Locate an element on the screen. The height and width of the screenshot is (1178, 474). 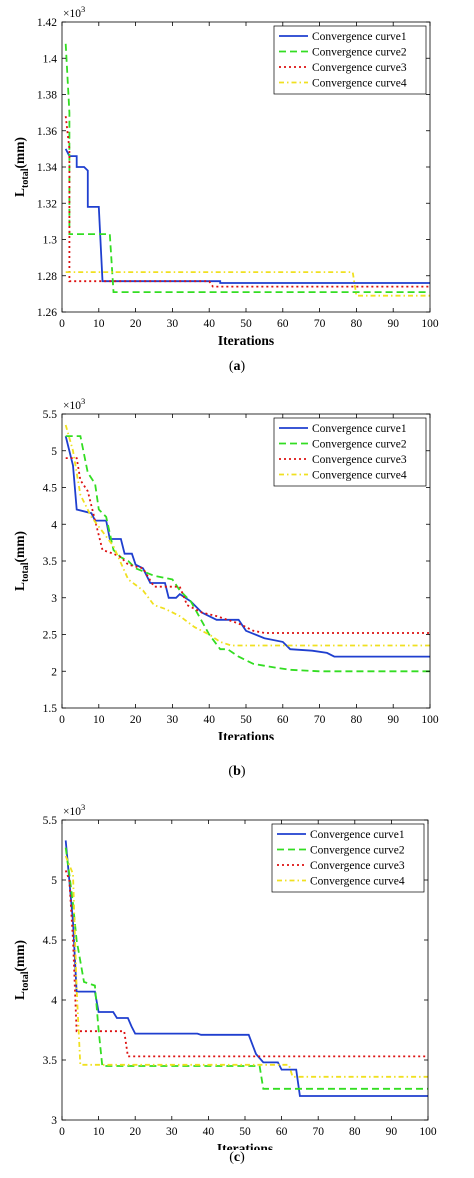
y-tick-label: 1.42 is located at coordinates (47, 23).